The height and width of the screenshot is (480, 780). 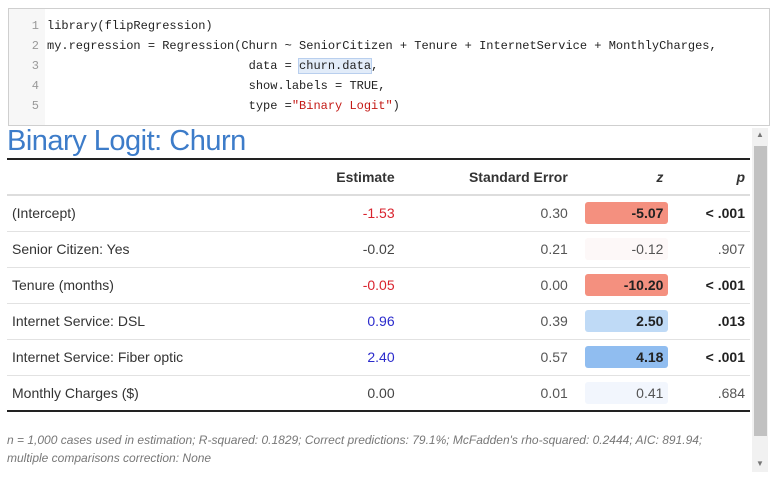 I want to click on code-text: data =, so click(x=173, y=66).